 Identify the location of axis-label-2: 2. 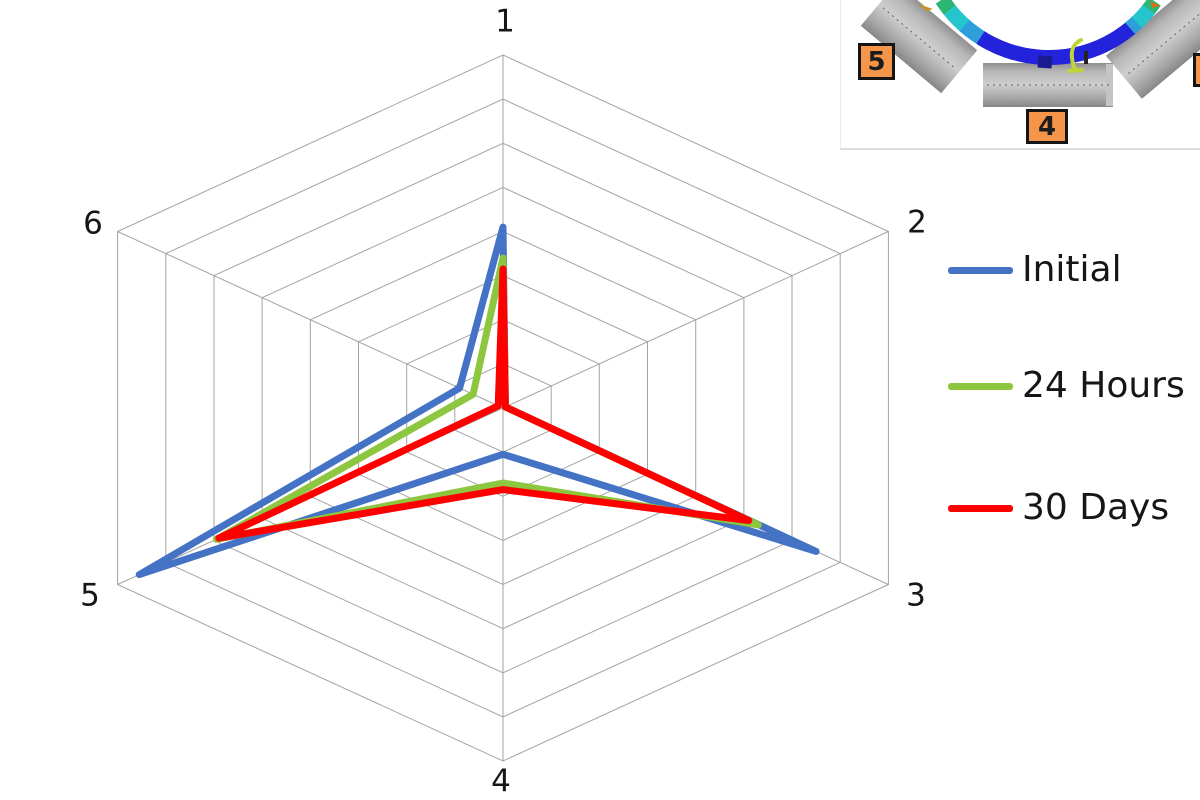
(917, 222).